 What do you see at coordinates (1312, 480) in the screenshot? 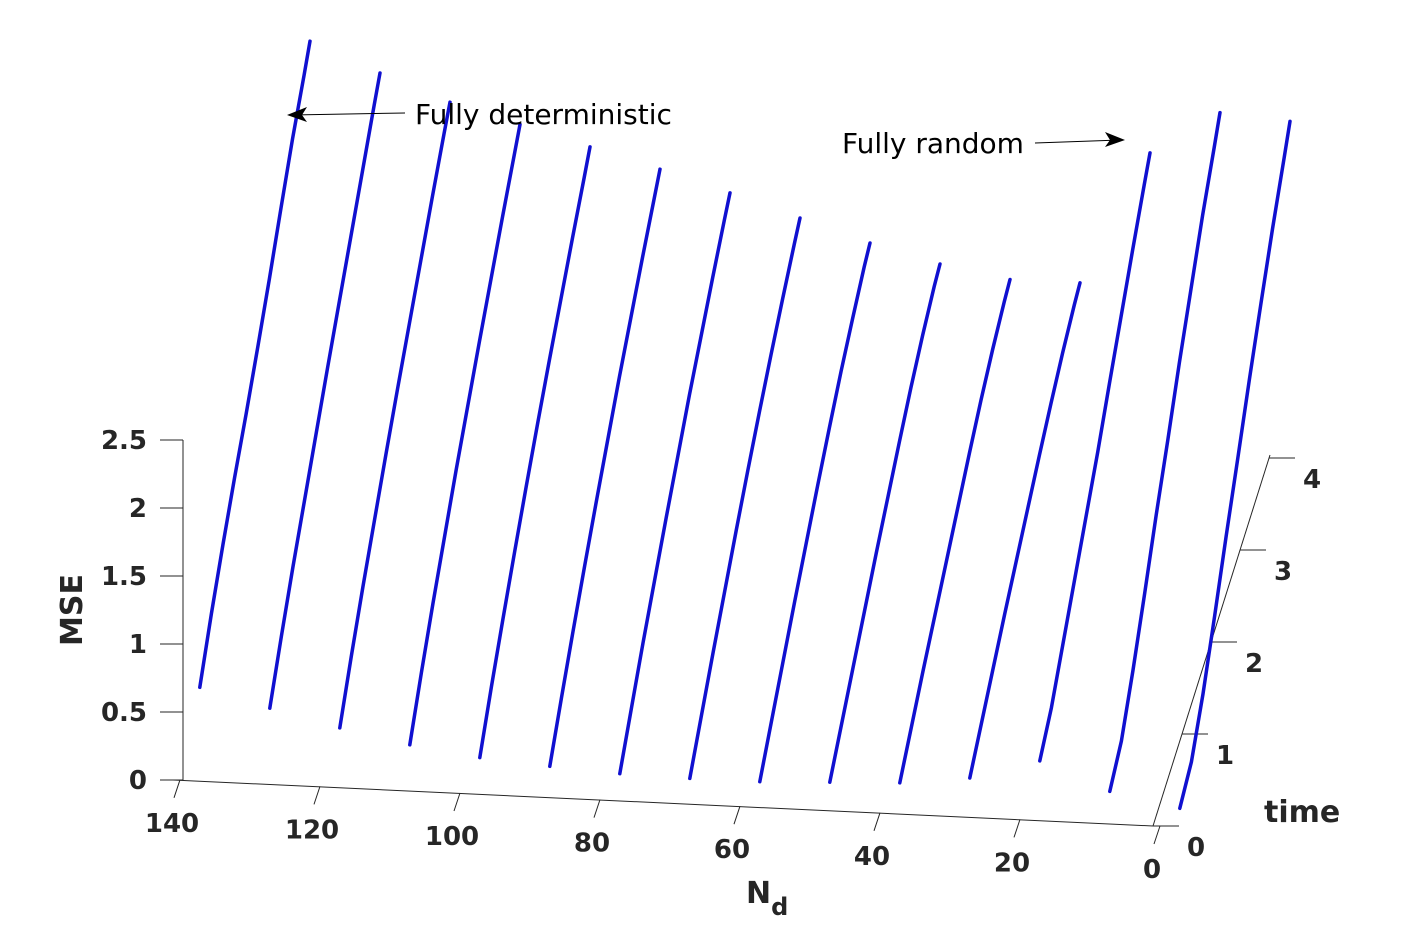
I see `y-tick-label-4: 4` at bounding box center [1312, 480].